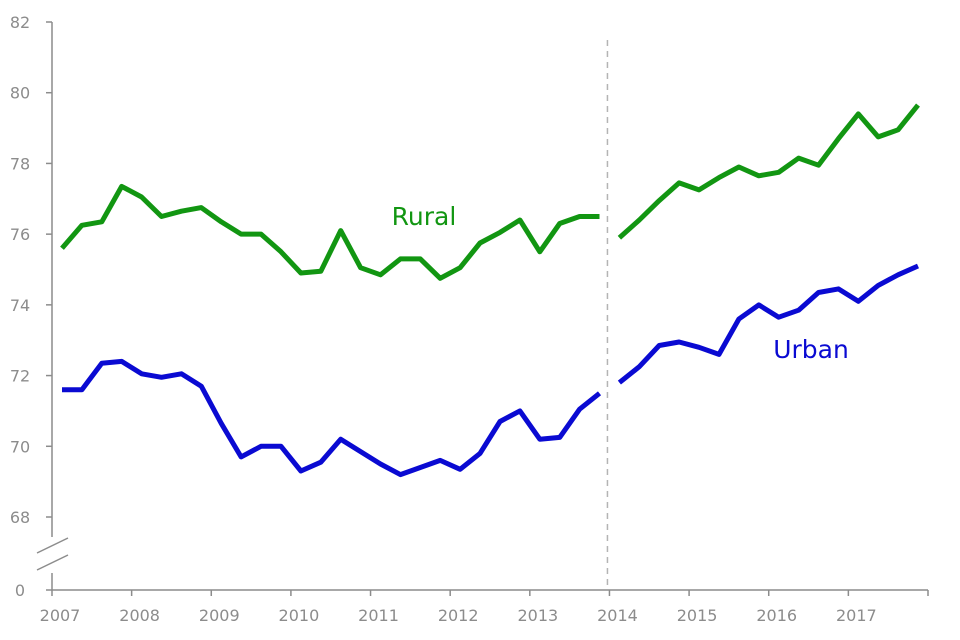  Describe the element at coordinates (219, 615) in the screenshot. I see `x-tick-label: 2009` at that location.